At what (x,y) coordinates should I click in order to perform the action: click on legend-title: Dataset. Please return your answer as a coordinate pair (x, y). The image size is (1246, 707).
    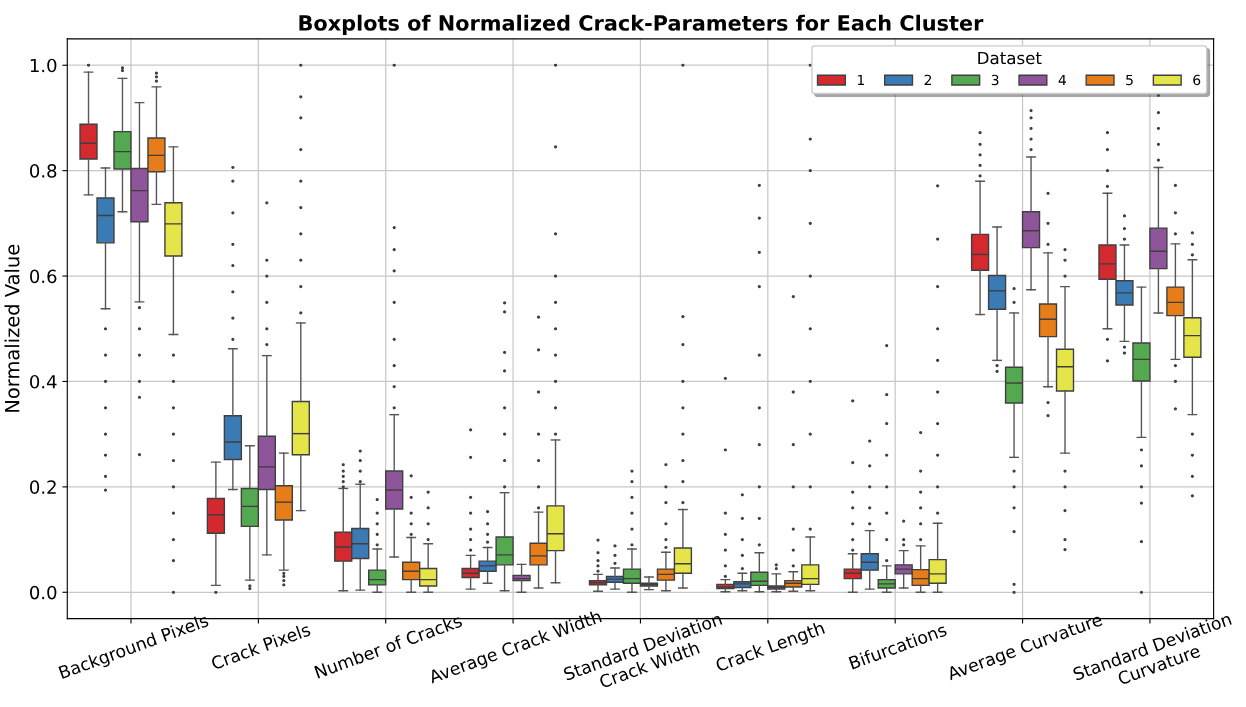
    Looking at the image, I should click on (1010, 58).